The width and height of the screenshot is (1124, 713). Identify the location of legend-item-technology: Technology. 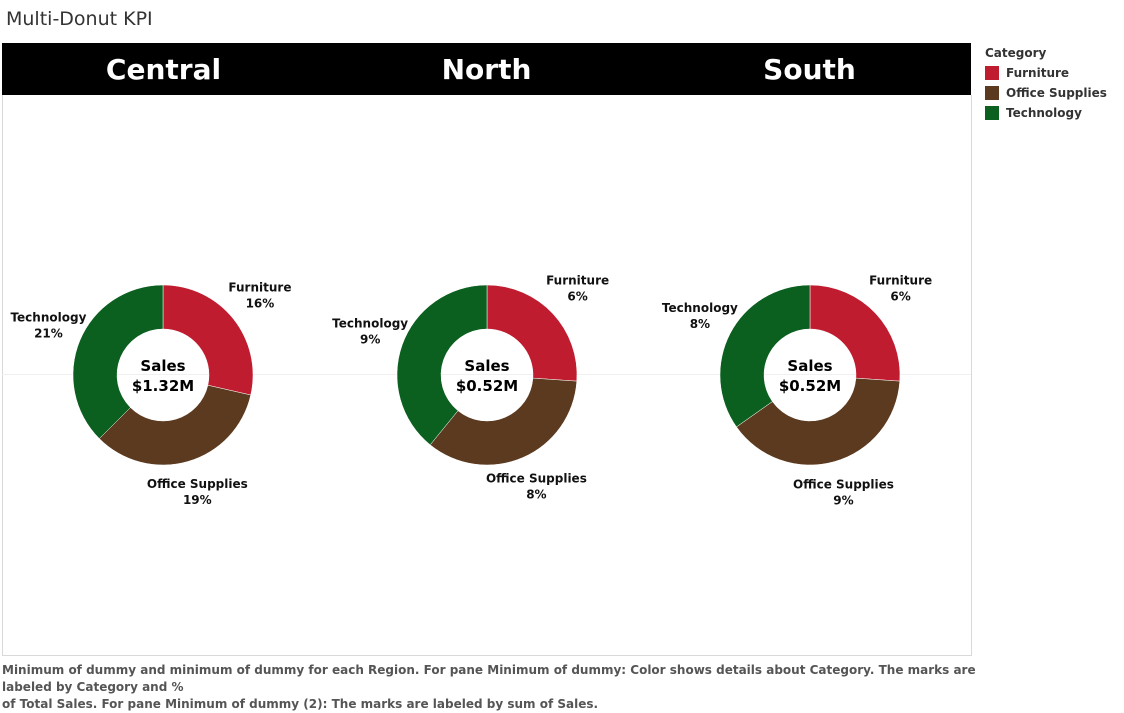
(1046, 113).